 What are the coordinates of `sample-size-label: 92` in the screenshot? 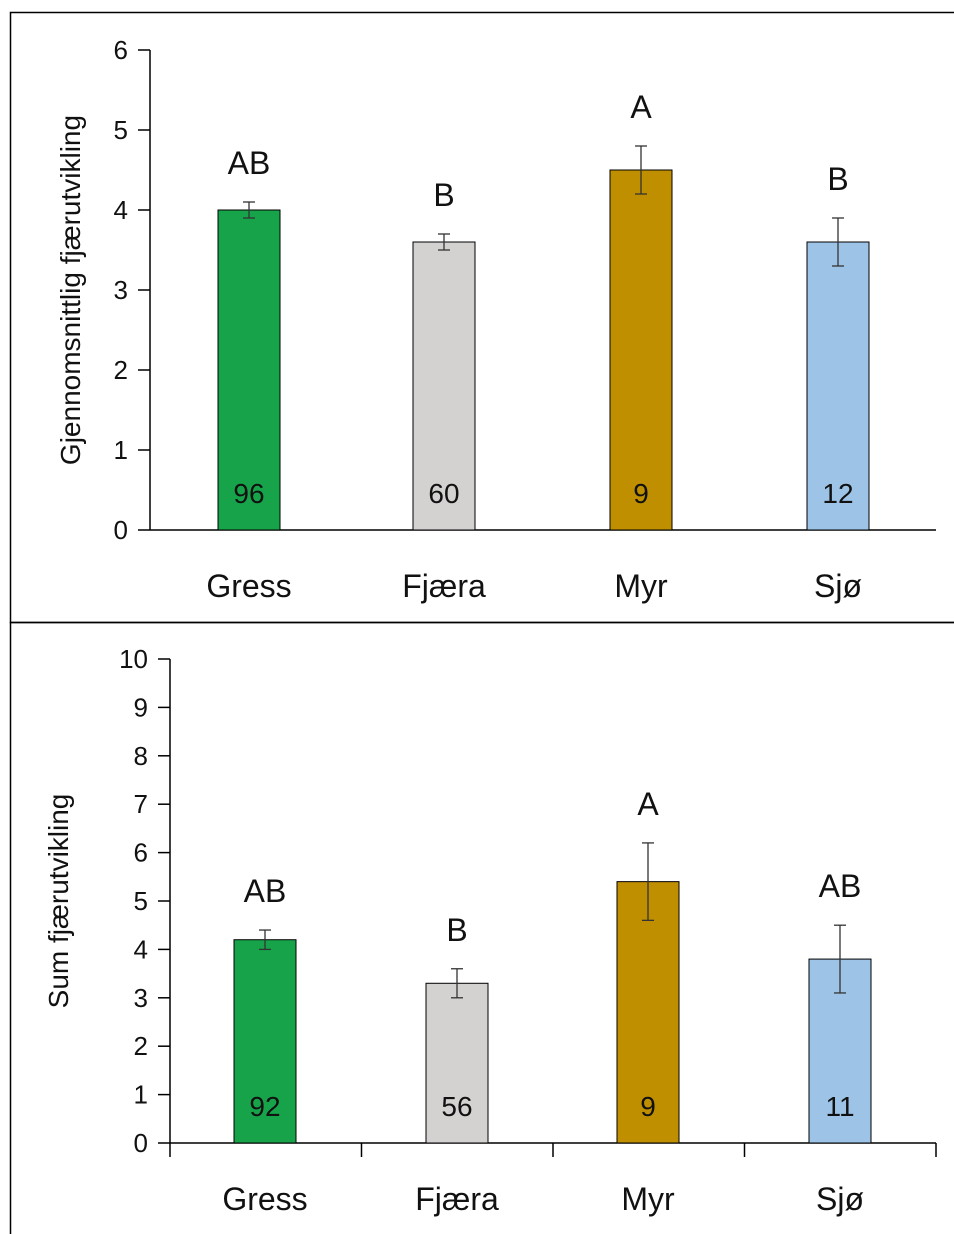 It's located at (264, 1106).